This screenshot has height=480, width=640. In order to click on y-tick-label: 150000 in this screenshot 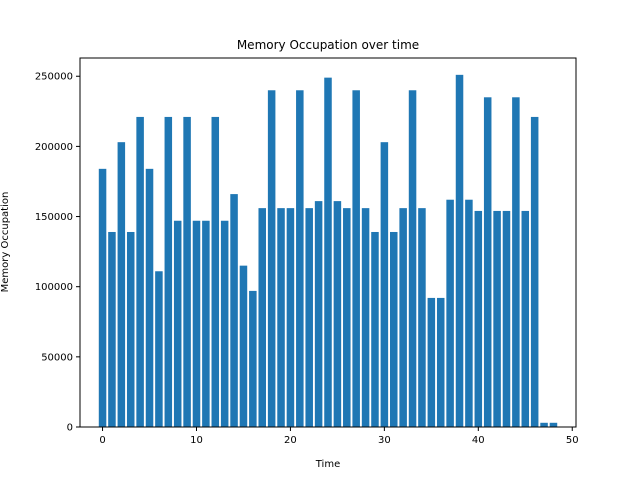, I will do `click(54, 217)`.